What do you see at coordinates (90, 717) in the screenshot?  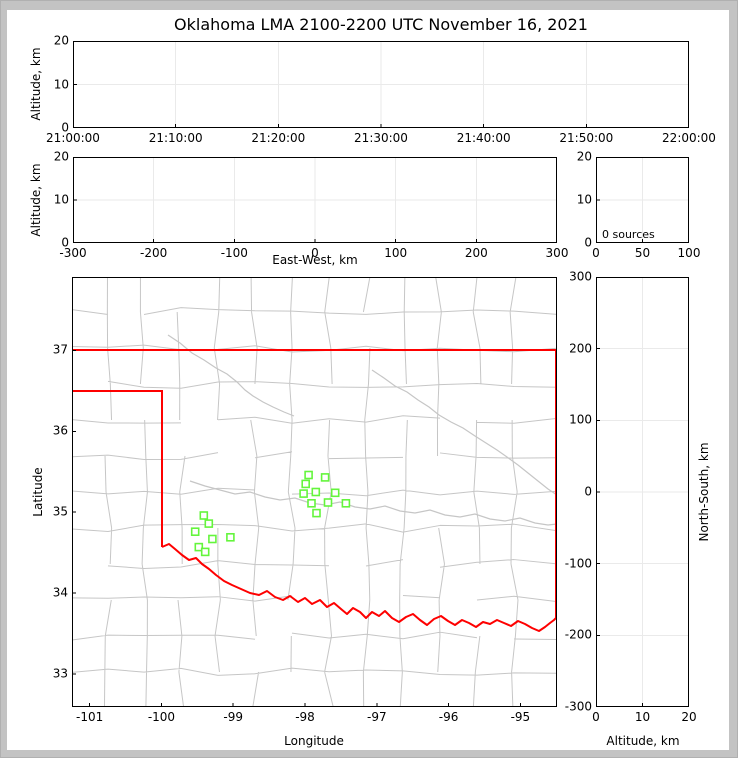 I see `map-xtick-label: -101` at bounding box center [90, 717].